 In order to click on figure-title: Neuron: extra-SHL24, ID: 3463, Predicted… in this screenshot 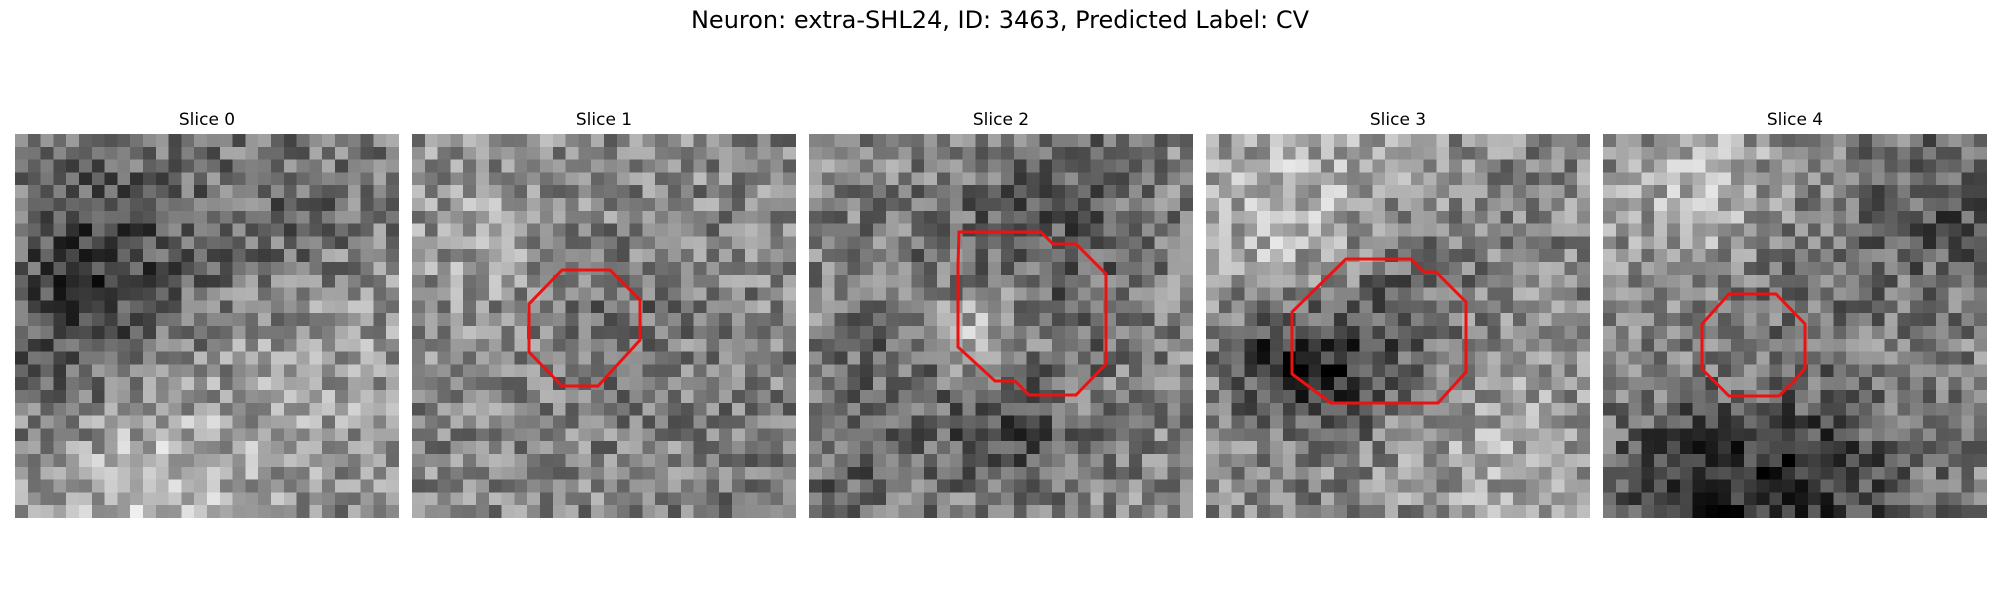, I will do `click(1000, 20)`.